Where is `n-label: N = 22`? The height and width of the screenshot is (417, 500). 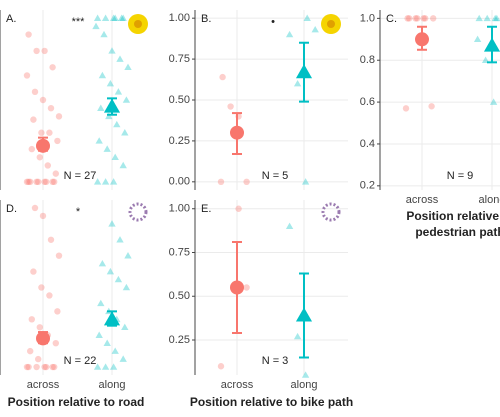 n-label: N = 22 is located at coordinates (80, 361).